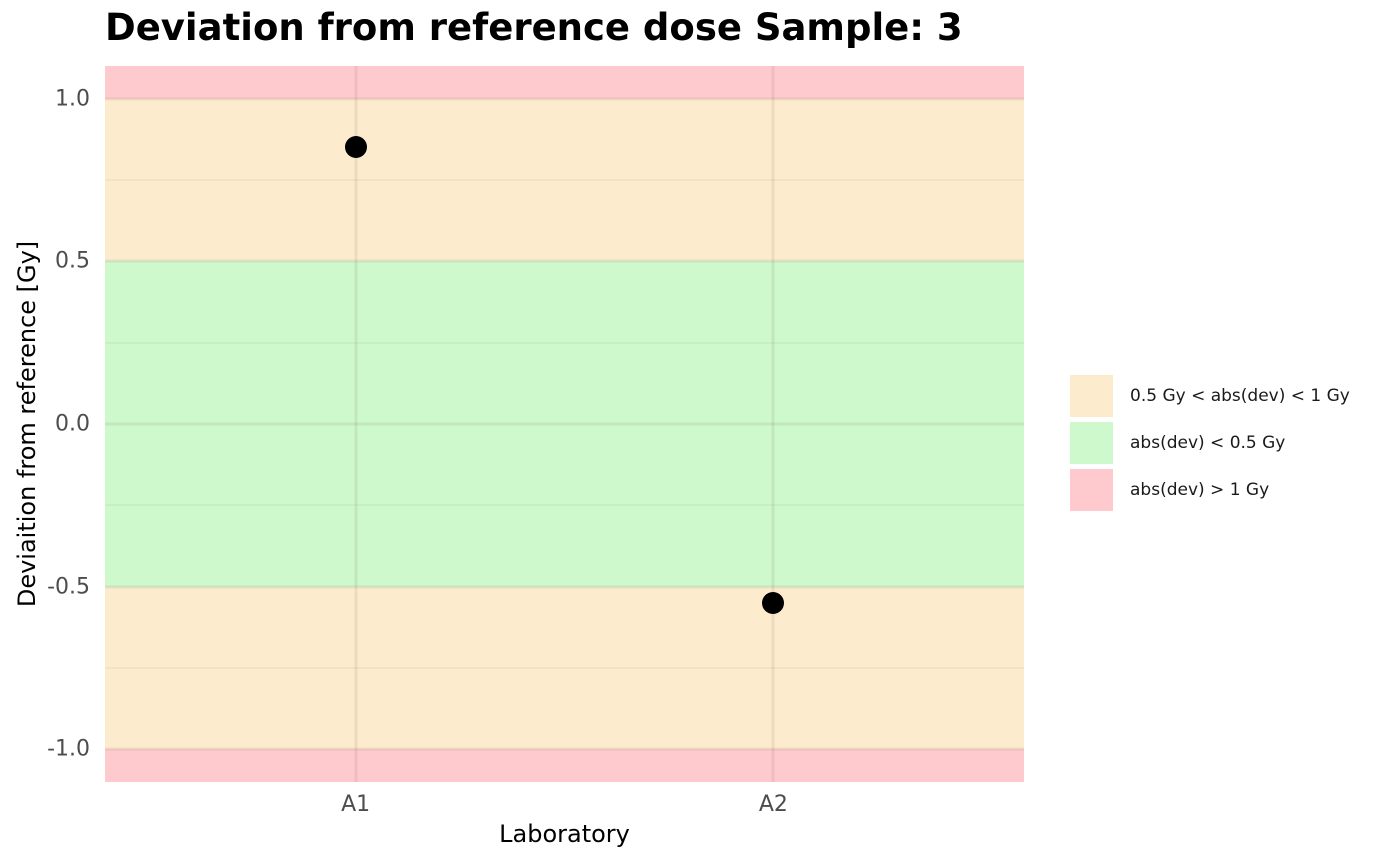  Describe the element at coordinates (72, 424) in the screenshot. I see `y-tick-label: 0.0` at that location.